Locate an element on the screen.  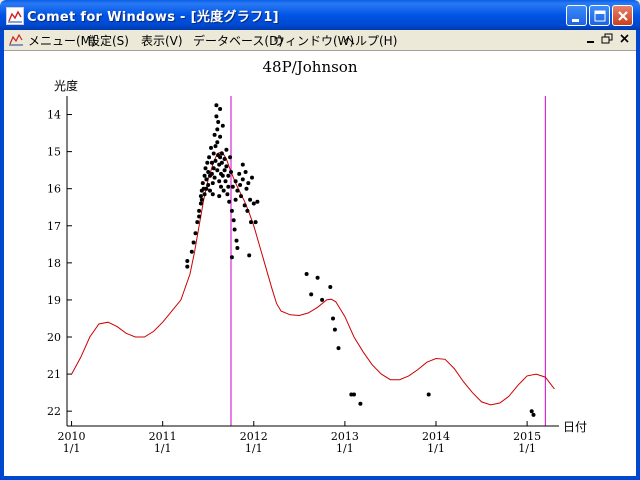
menu-item-view: 表示(V) is located at coordinates (162, 41).